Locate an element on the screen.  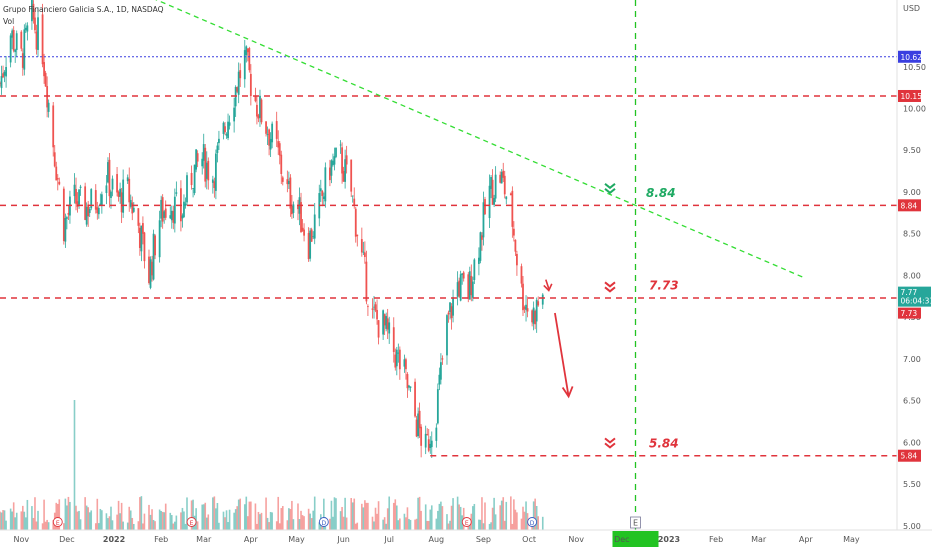
level-tag-10-62-bg is located at coordinates (909, 56).